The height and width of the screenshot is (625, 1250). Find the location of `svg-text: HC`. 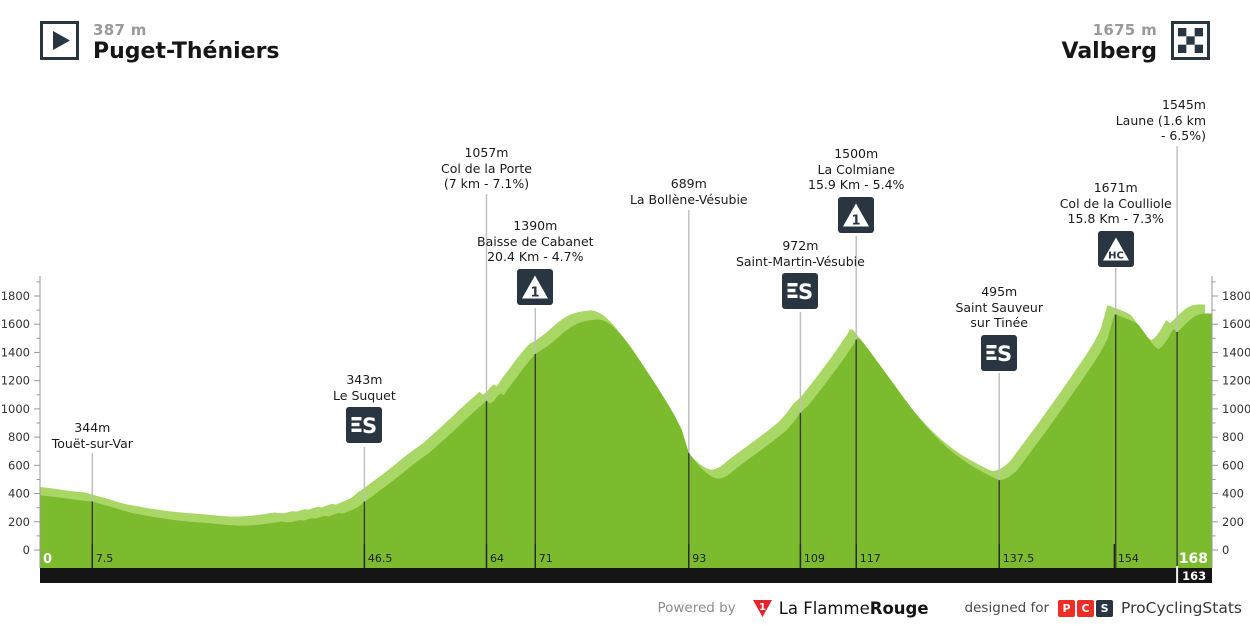

svg-text: HC is located at coordinates (1116, 255).